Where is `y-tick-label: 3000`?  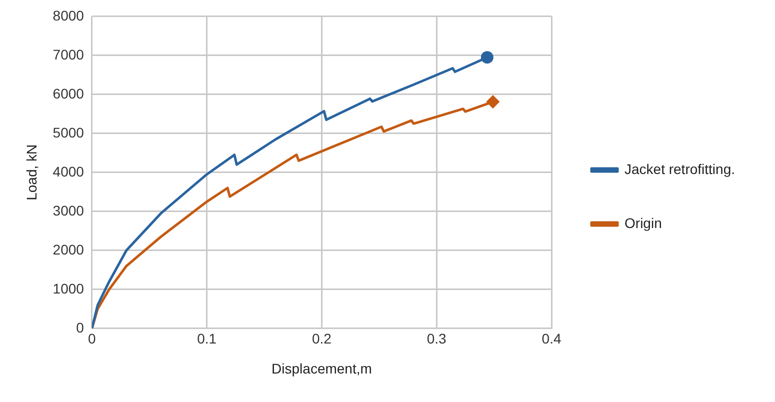
y-tick-label: 3000 is located at coordinates (68, 210).